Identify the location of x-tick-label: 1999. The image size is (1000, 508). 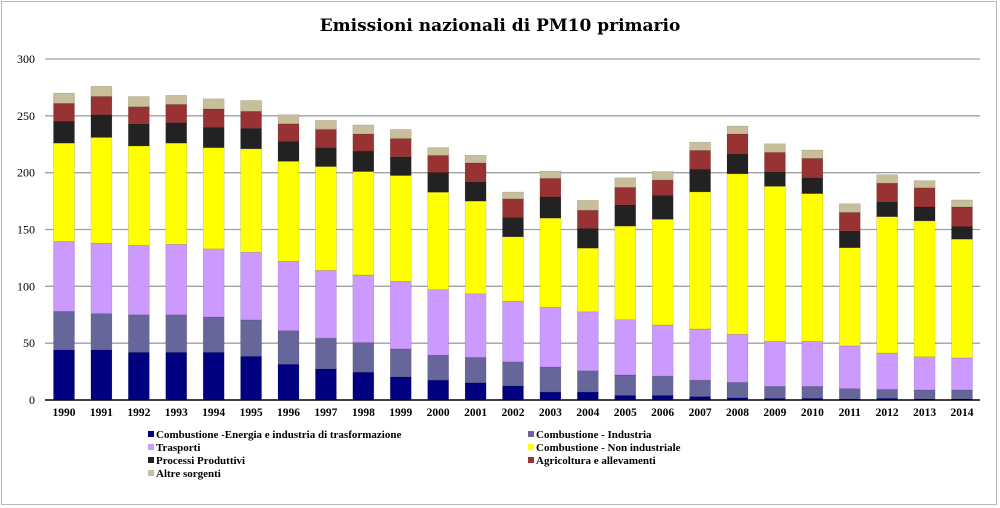
(400, 413).